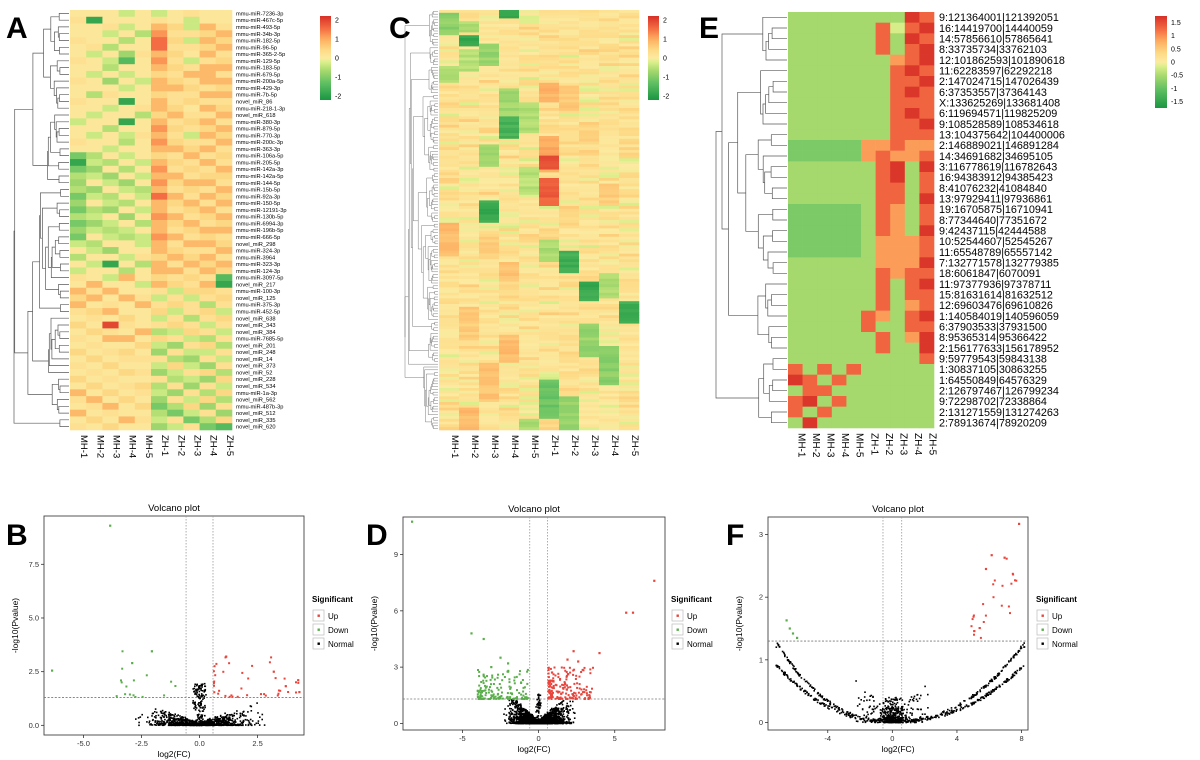  What do you see at coordinates (258, 204) in the screenshot?
I see `svg-text: mmu-miR-150-5p` at bounding box center [258, 204].